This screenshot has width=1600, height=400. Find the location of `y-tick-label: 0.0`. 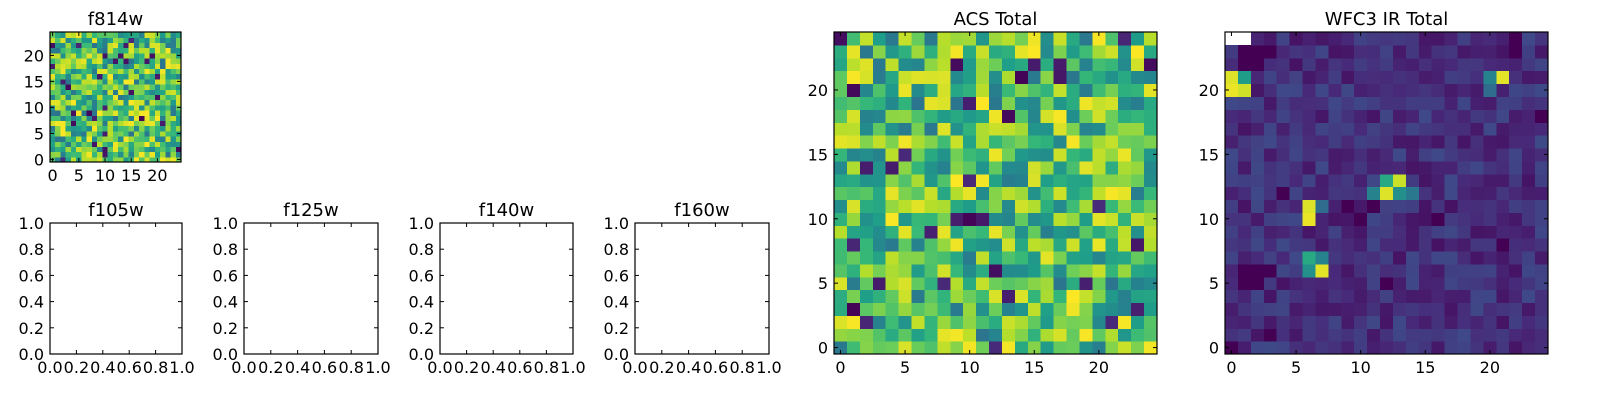

y-tick-label: 0.0 is located at coordinates (616, 354).